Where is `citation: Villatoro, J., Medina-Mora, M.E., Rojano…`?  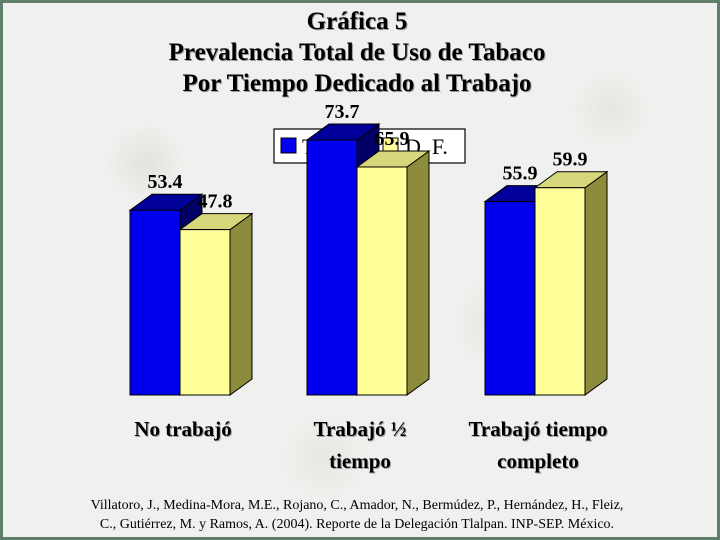
citation: Villatoro, J., Medina-Mora, M.E., Rojano… is located at coordinates (357, 515).